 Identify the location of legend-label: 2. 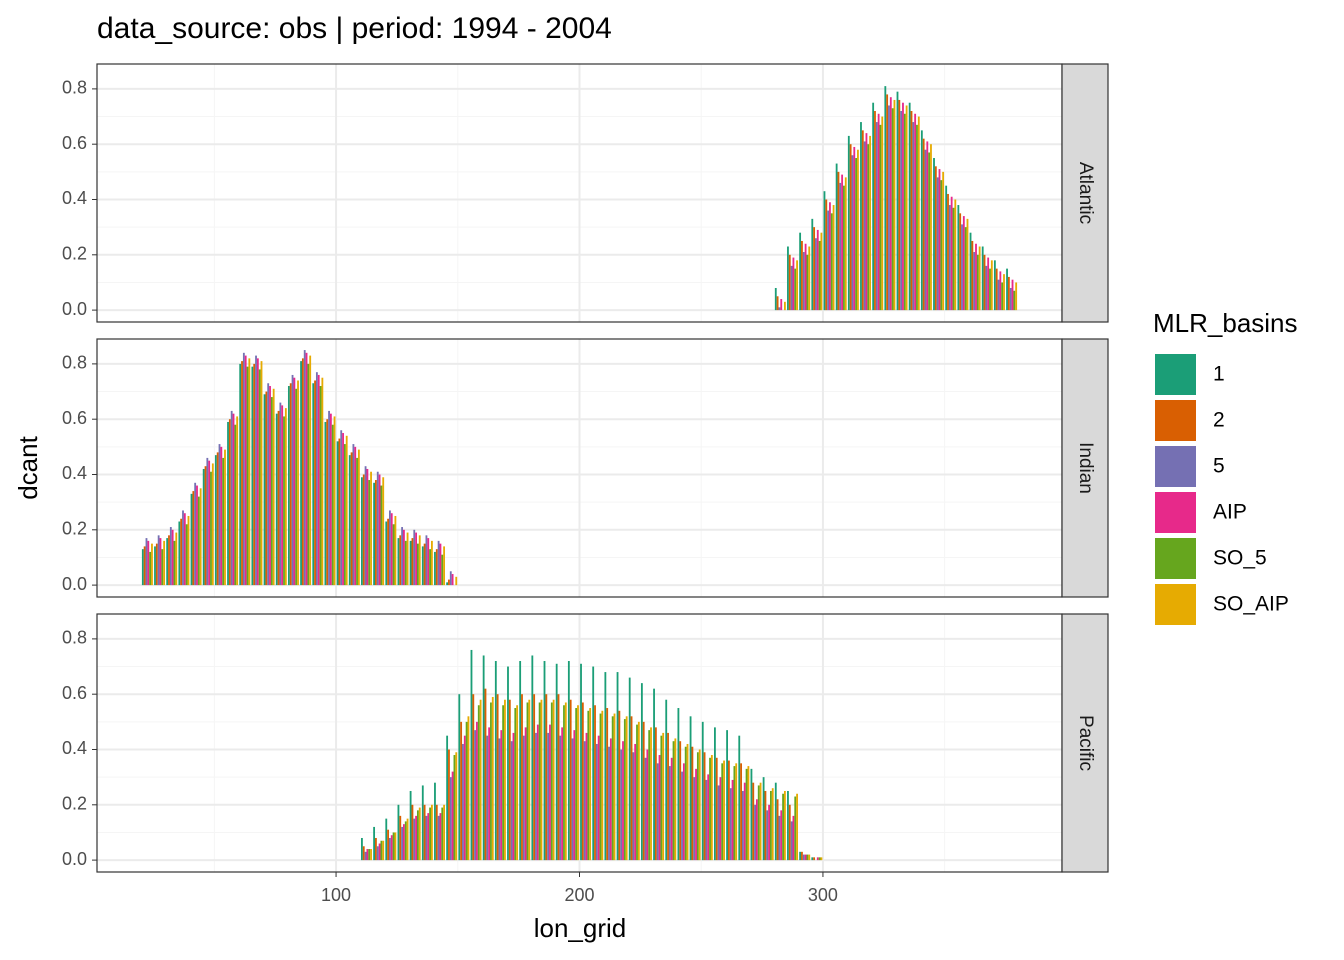
(1219, 420).